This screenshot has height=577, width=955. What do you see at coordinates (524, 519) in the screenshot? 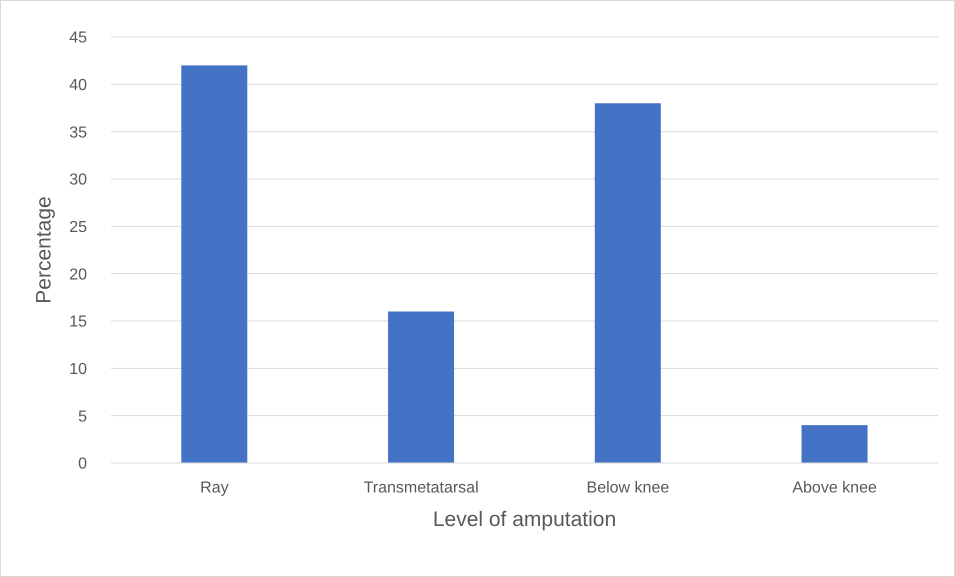
I see `x-axis-title: Level of amputation` at bounding box center [524, 519].